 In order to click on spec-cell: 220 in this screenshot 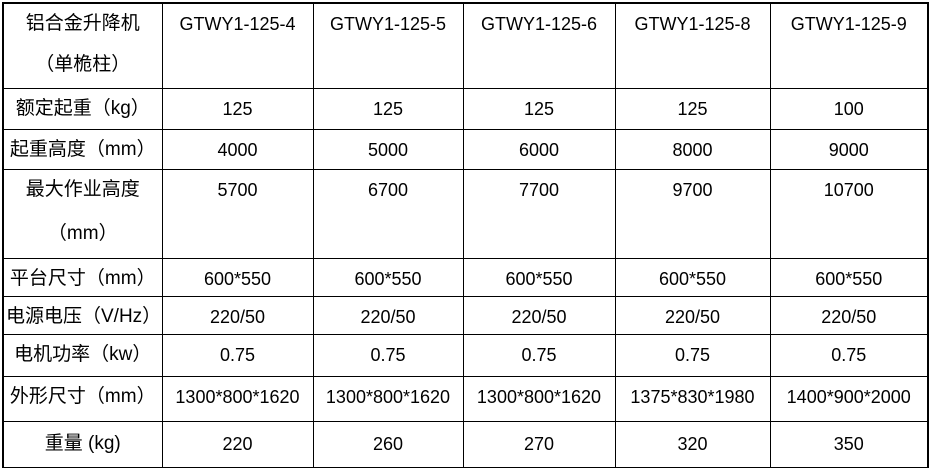, I will do `click(237, 444)`.